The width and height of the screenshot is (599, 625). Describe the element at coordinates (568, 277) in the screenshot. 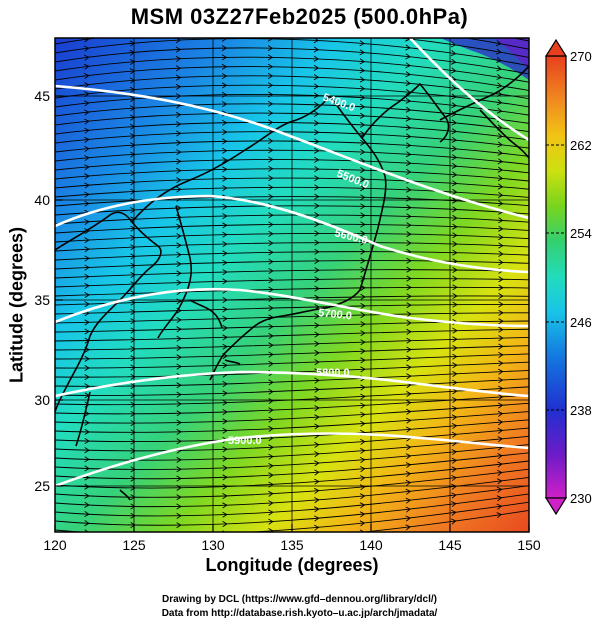

I see `colorbar: 270 262 254 246 238 230` at that location.